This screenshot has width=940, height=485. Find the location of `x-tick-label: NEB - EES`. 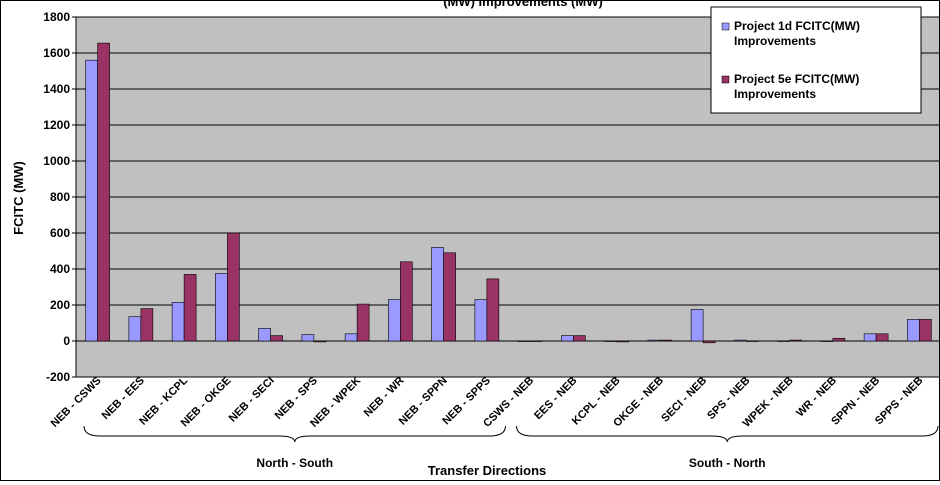

x-tick-label: NEB - EES is located at coordinates (123, 398).